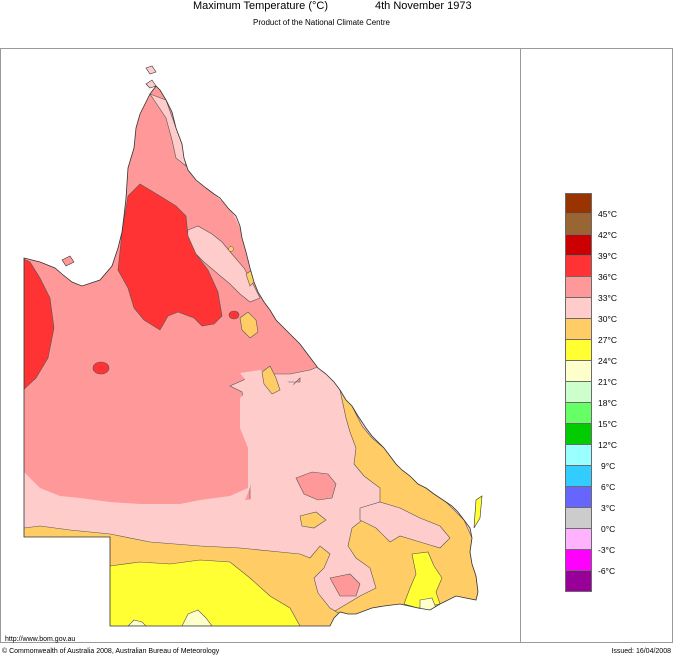 This screenshot has height=659, width=674. Describe the element at coordinates (607, 319) in the screenshot. I see `legend-label: 30°C` at that location.